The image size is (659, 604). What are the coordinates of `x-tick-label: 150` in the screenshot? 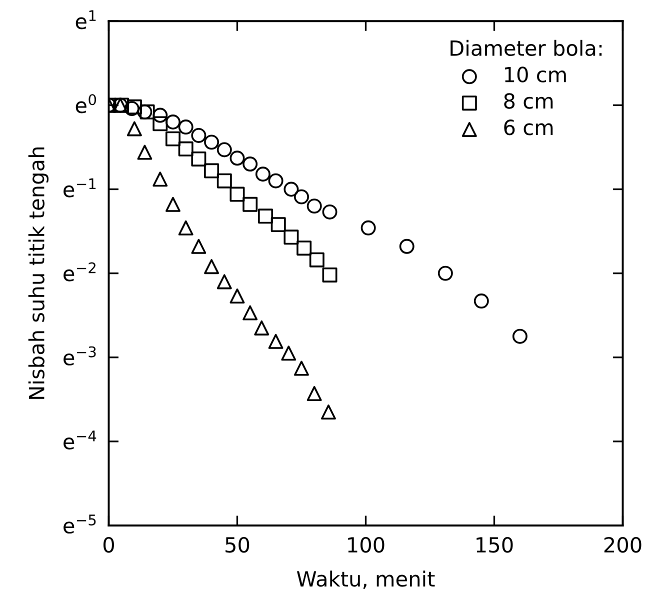 It's located at (494, 544).